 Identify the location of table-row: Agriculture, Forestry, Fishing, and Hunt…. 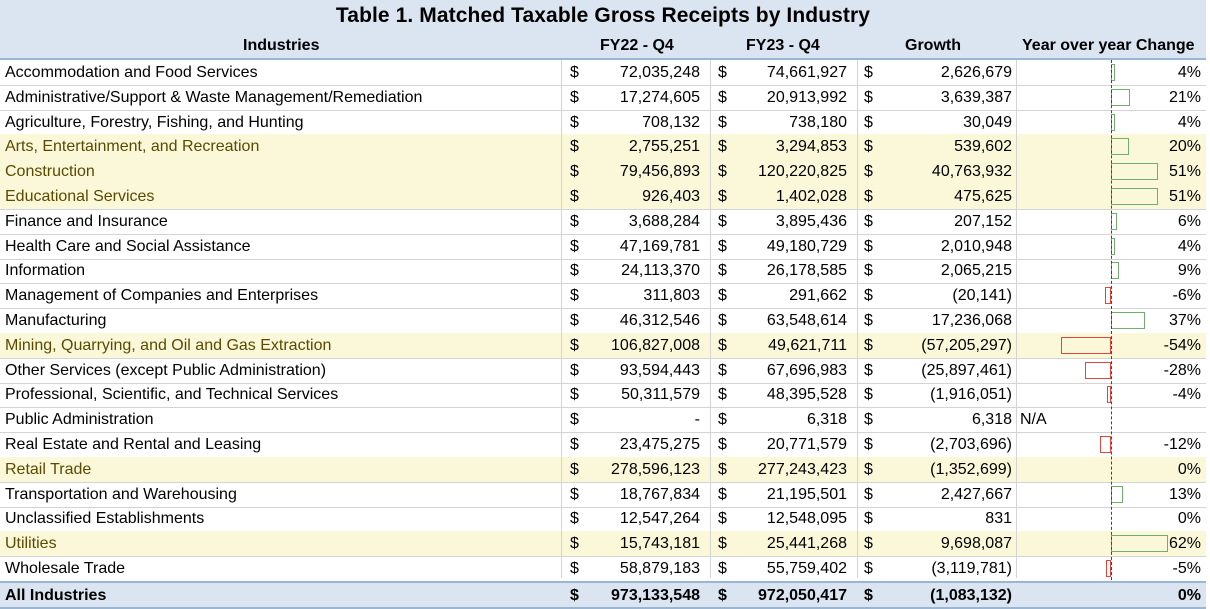
(603, 123).